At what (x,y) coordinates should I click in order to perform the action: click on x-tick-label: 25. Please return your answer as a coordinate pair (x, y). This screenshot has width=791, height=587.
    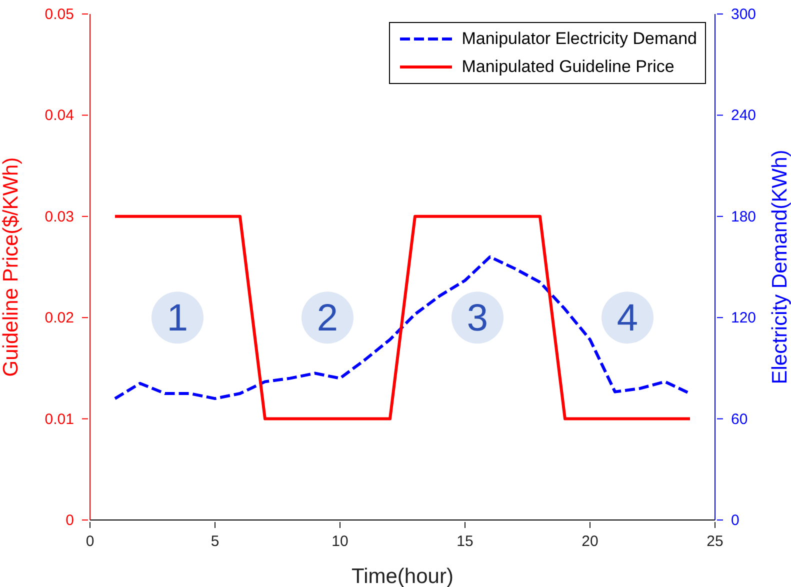
    Looking at the image, I should click on (715, 541).